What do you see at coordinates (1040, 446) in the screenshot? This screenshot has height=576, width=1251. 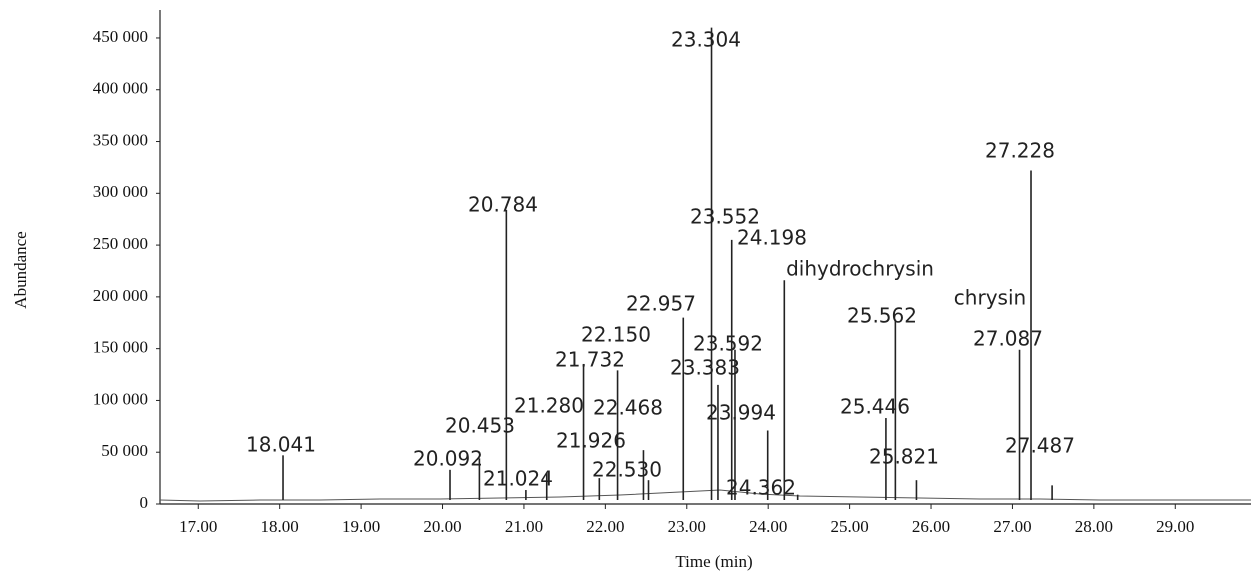 I see `peak-label: 27.487` at bounding box center [1040, 446].